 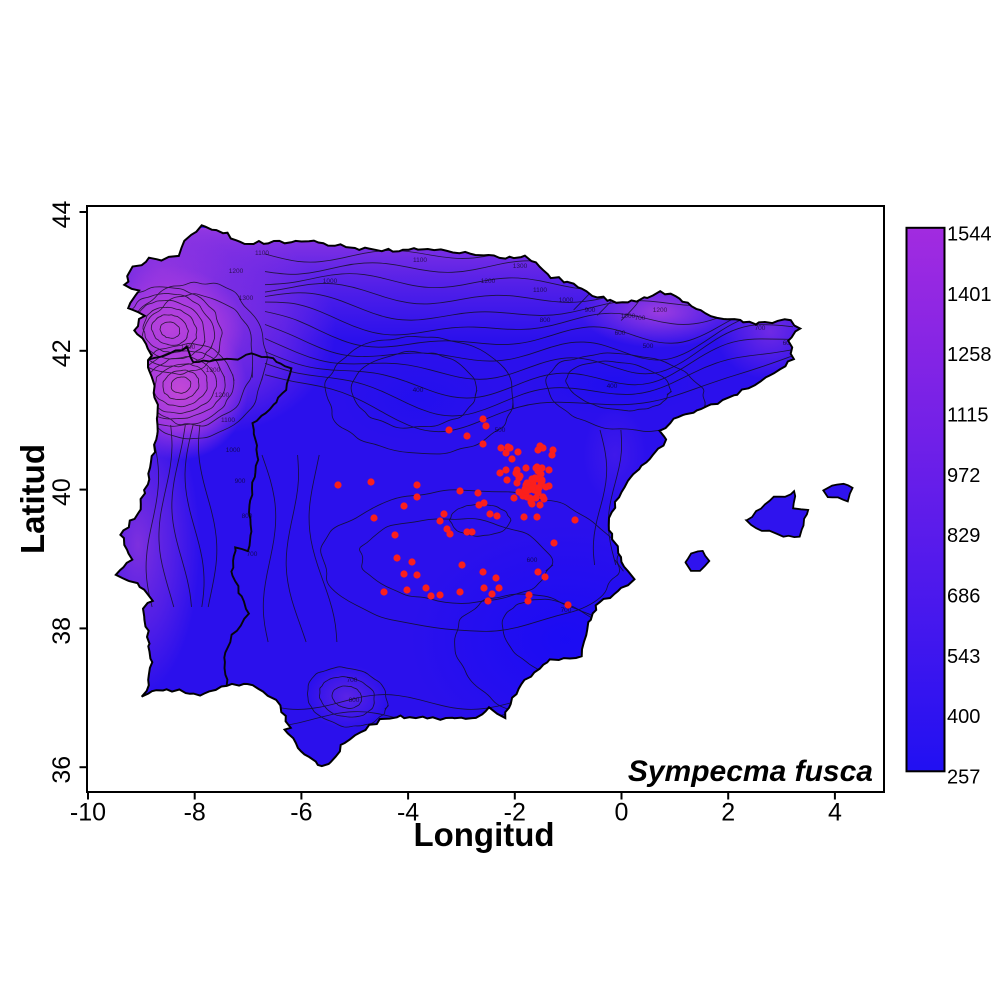 I want to click on svg-text: 42, so click(x=62, y=353).